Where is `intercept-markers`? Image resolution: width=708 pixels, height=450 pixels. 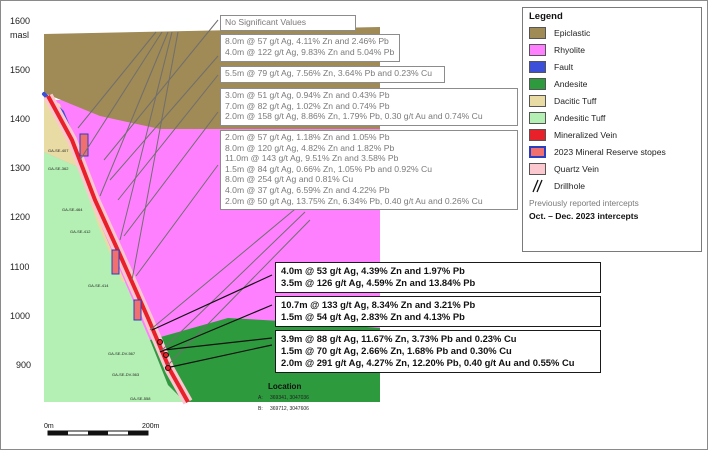
intercept-markers is located at coordinates (164, 355).